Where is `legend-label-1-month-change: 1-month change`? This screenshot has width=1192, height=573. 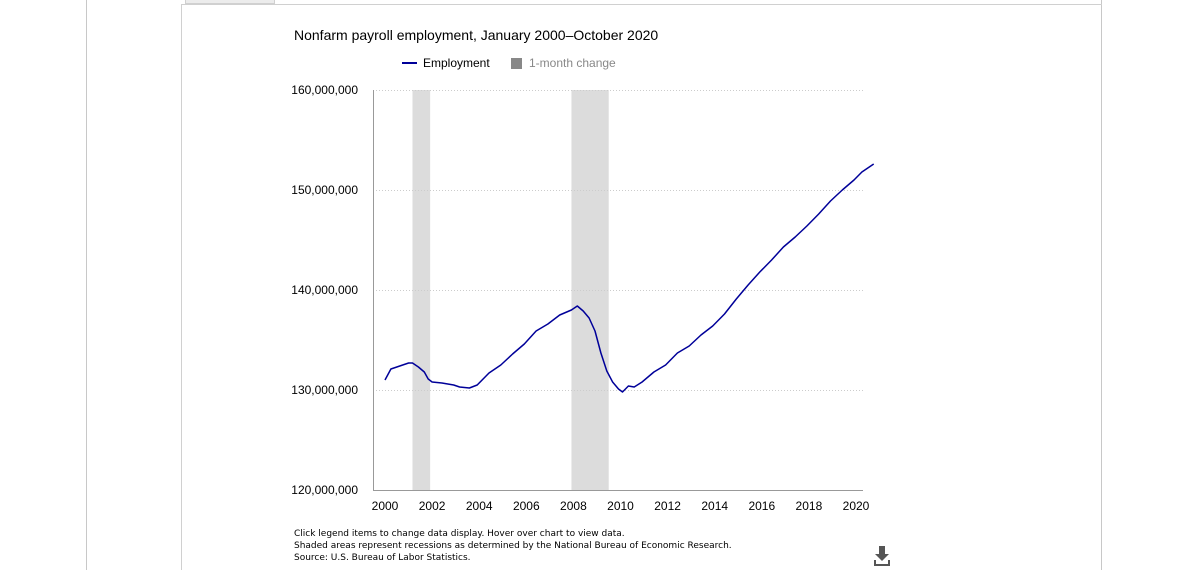
legend-label-1-month-change: 1-month change is located at coordinates (572, 63).